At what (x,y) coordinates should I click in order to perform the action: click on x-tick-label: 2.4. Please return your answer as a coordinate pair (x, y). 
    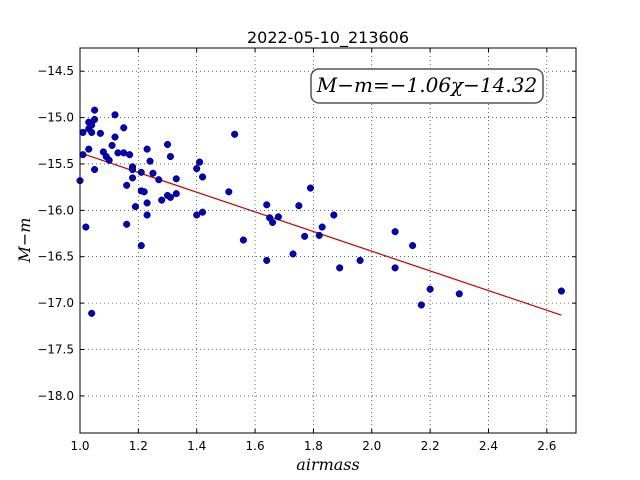
    Looking at the image, I should click on (488, 446).